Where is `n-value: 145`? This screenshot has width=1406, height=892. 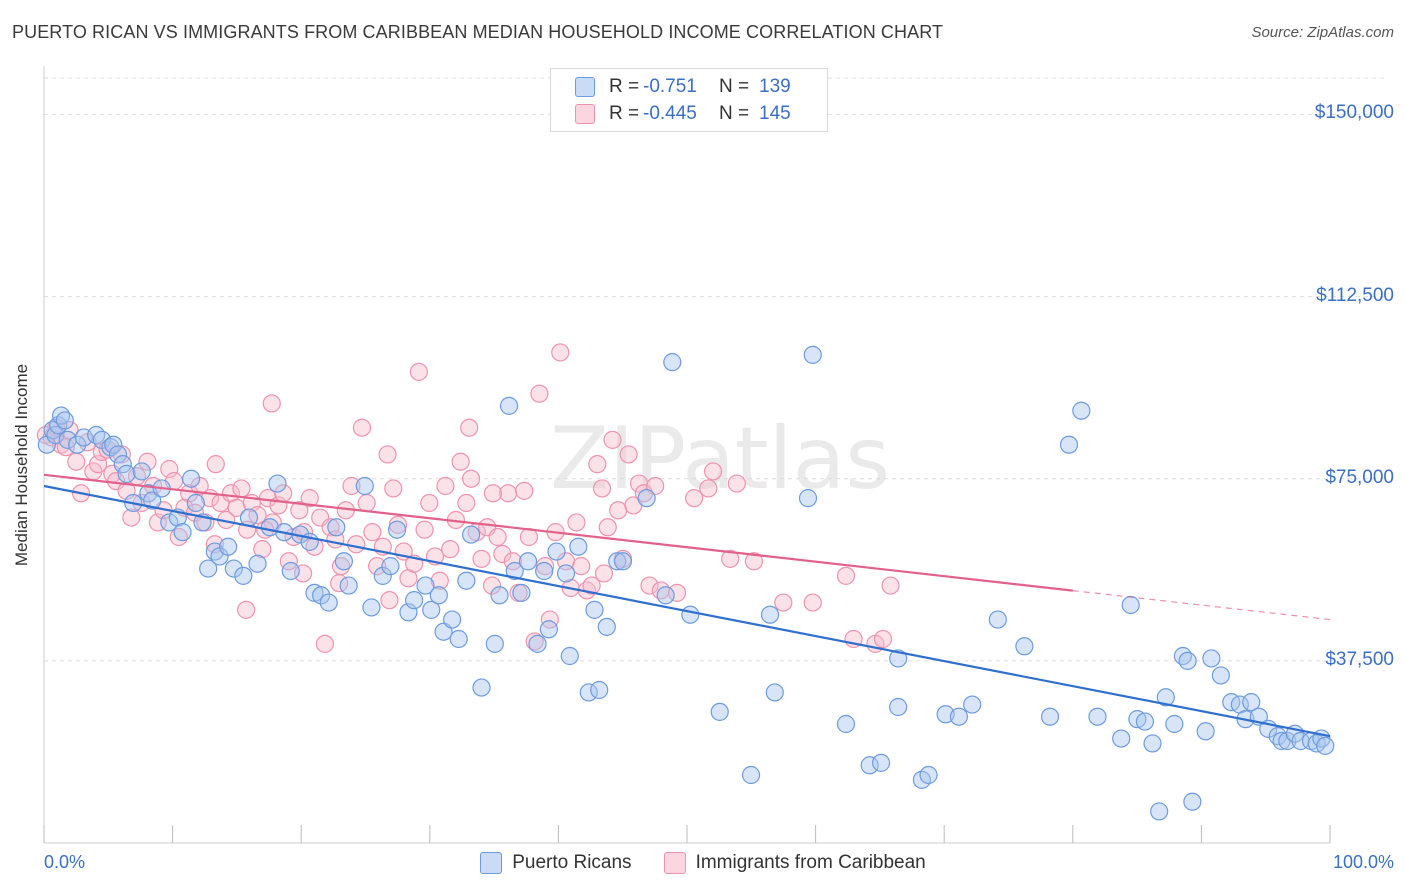 n-value: 145 is located at coordinates (775, 113).